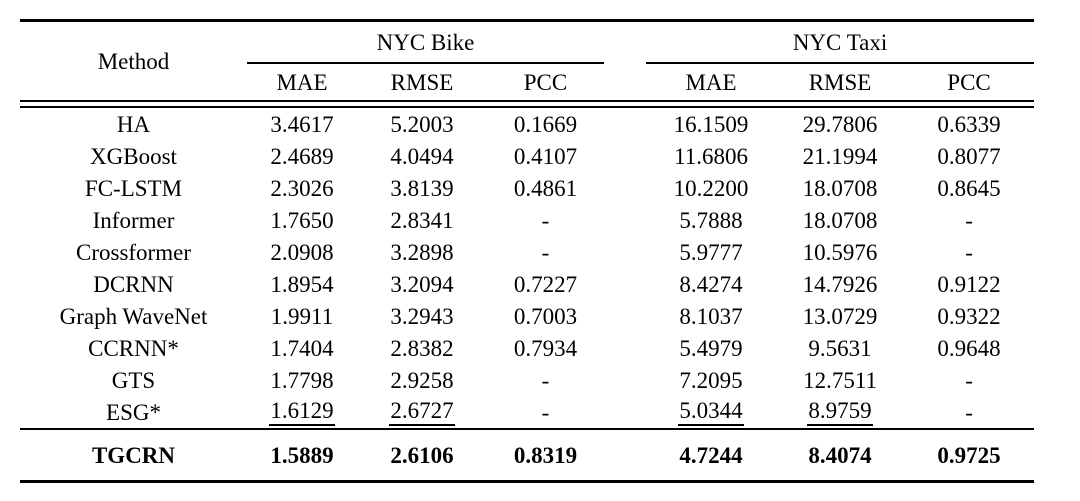 Image resolution: width=1080 pixels, height=501 pixels. I want to click on underlined-value: 2.6727, so click(422, 412).